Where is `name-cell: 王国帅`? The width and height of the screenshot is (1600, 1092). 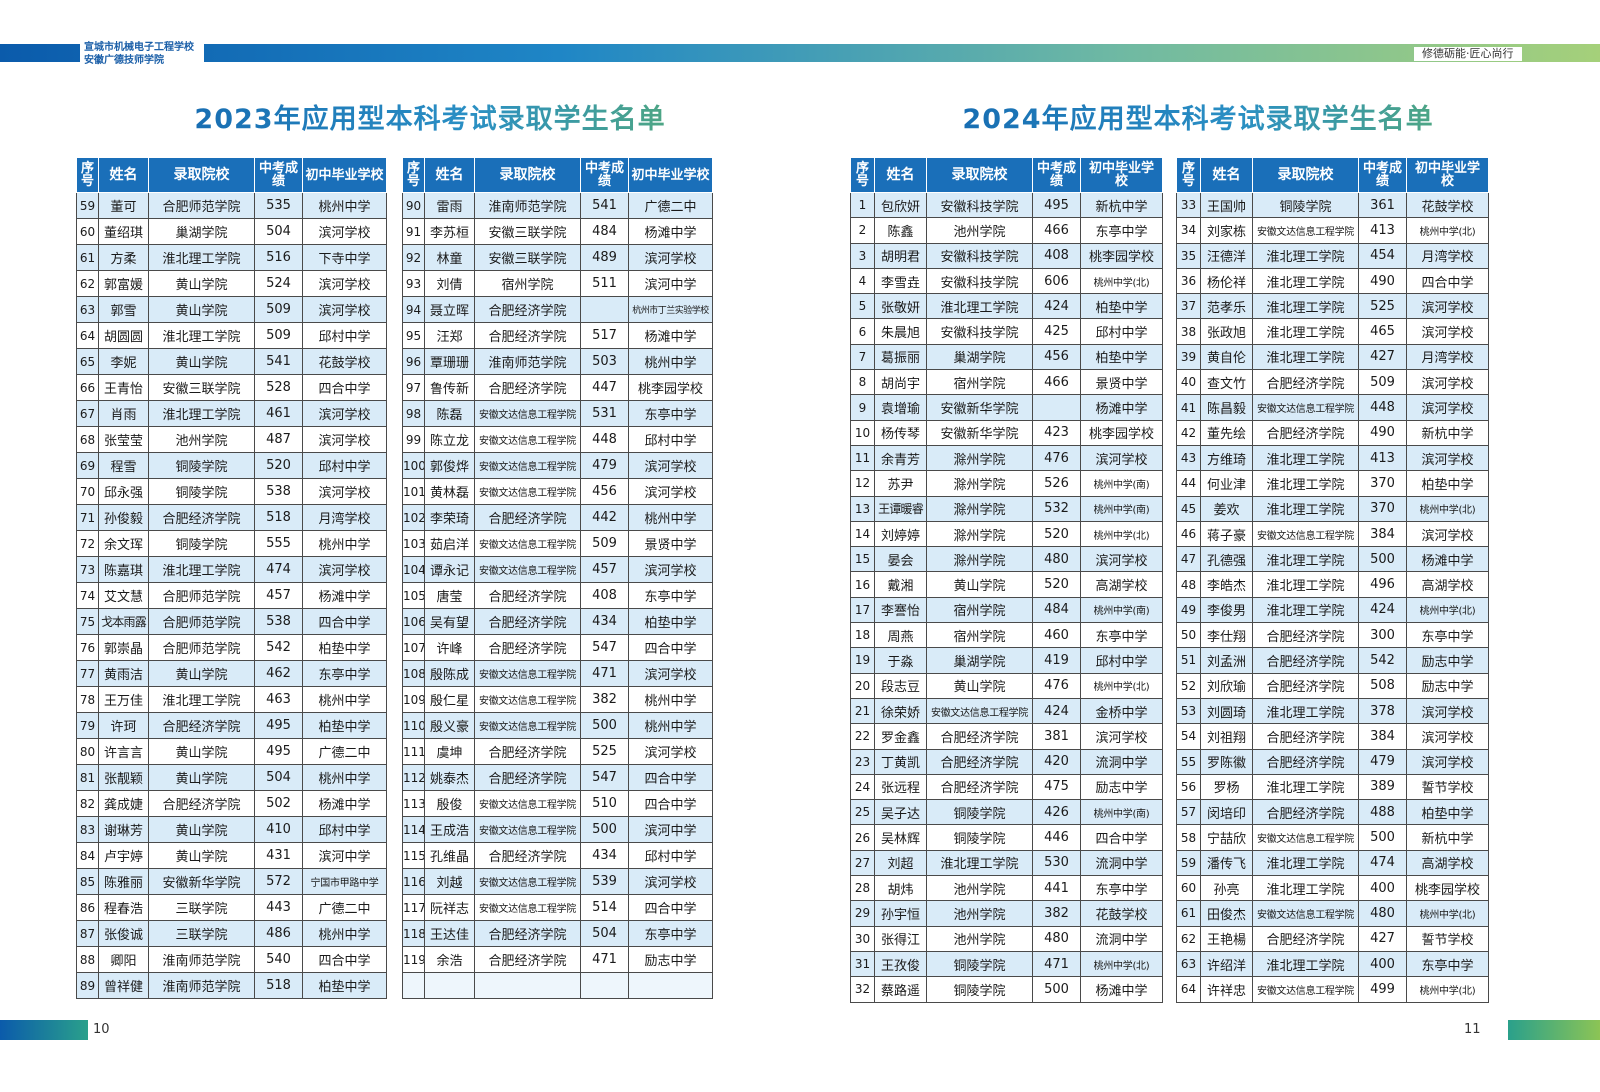 name-cell: 王国帅 is located at coordinates (1226, 205).